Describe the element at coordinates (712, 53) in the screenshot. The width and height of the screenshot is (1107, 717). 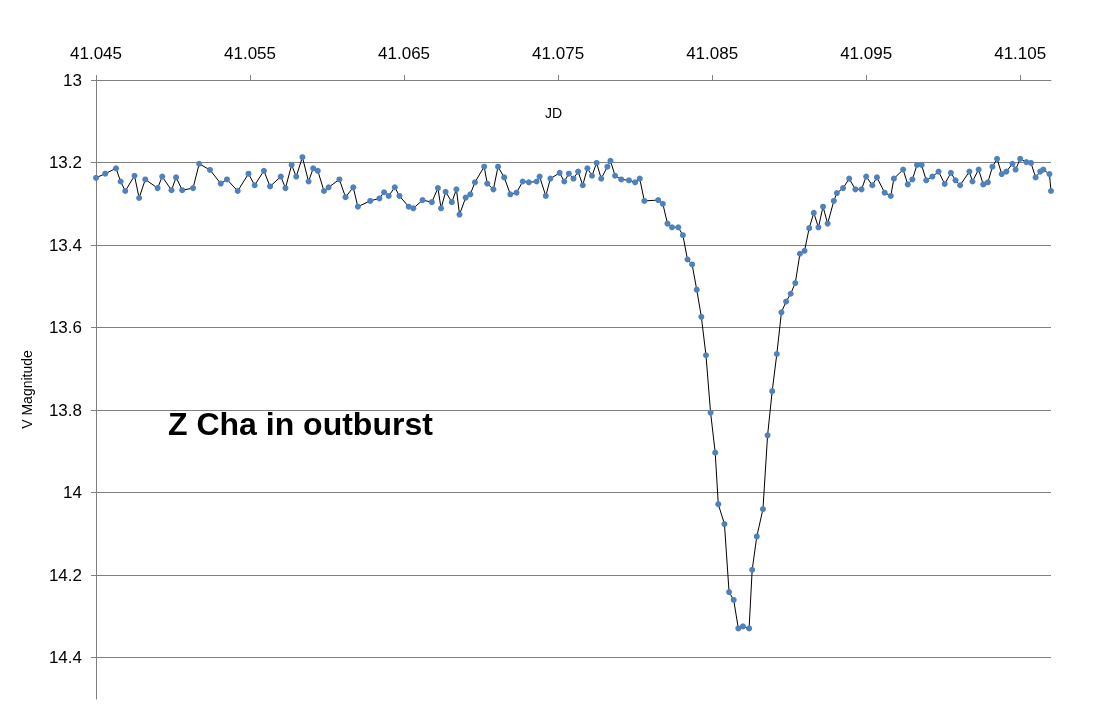
I see `x-tick-label: 41.085` at that location.